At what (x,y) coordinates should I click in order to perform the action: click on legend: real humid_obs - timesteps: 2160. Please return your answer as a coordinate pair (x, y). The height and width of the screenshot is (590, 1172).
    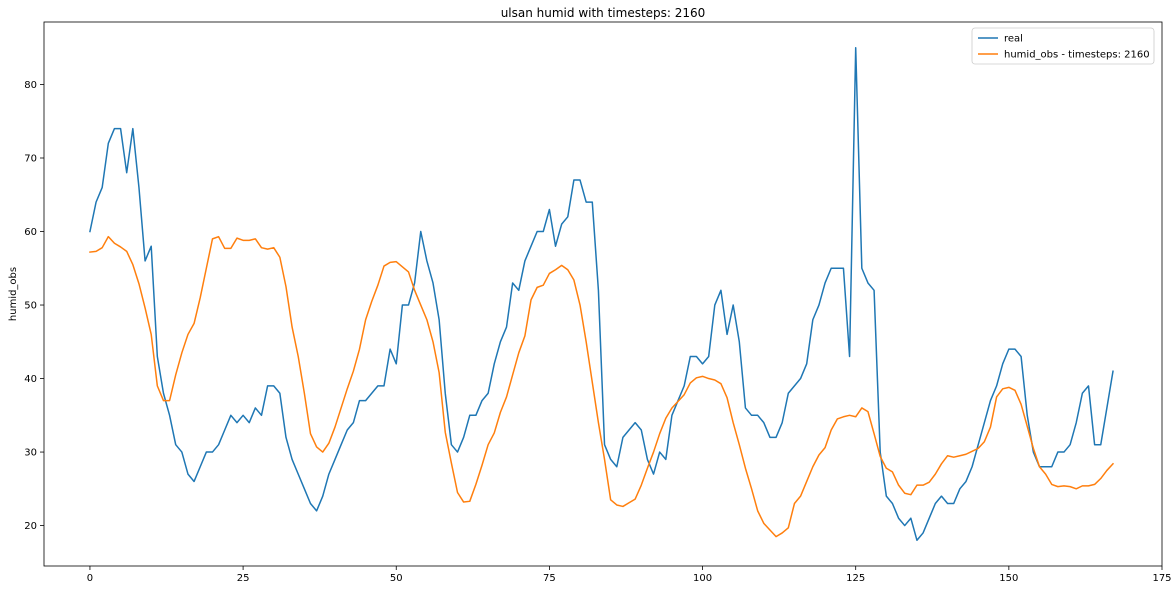
    Looking at the image, I should click on (1063, 46).